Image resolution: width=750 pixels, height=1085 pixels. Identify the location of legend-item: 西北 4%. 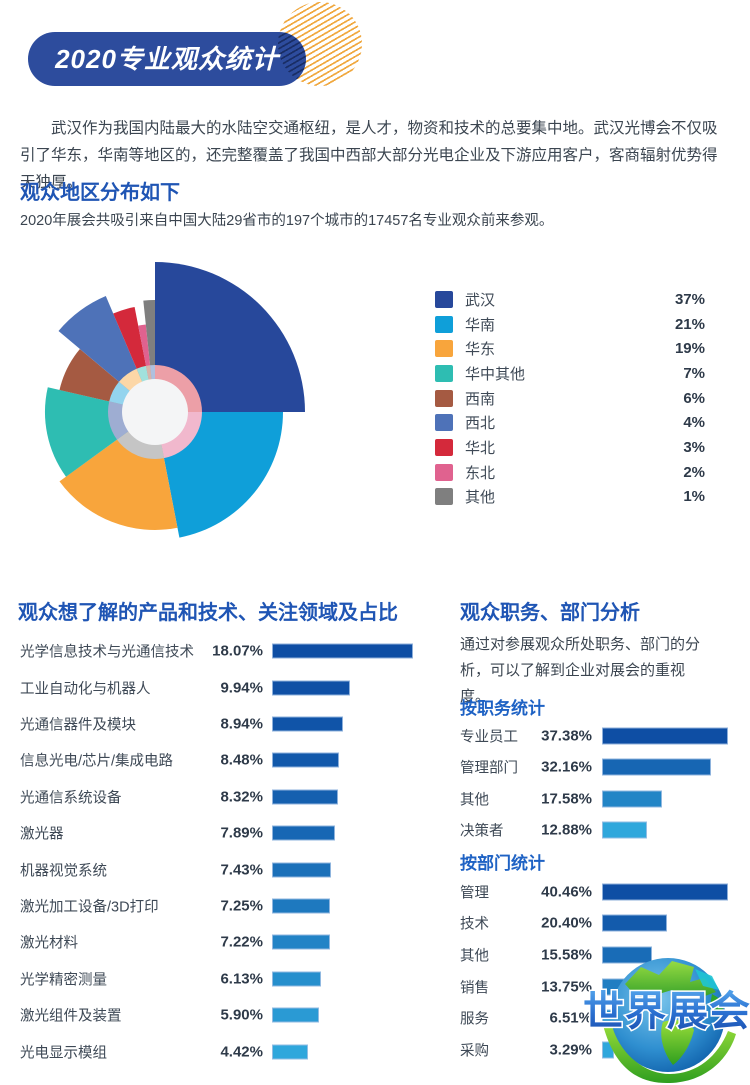
(570, 422).